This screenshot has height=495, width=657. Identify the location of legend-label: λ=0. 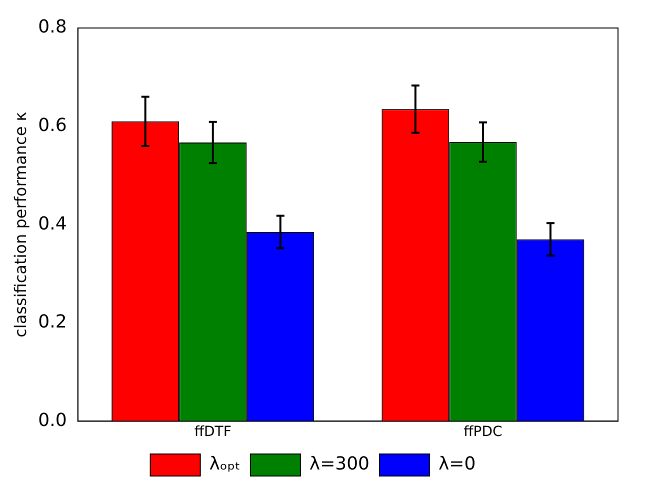
(457, 464).